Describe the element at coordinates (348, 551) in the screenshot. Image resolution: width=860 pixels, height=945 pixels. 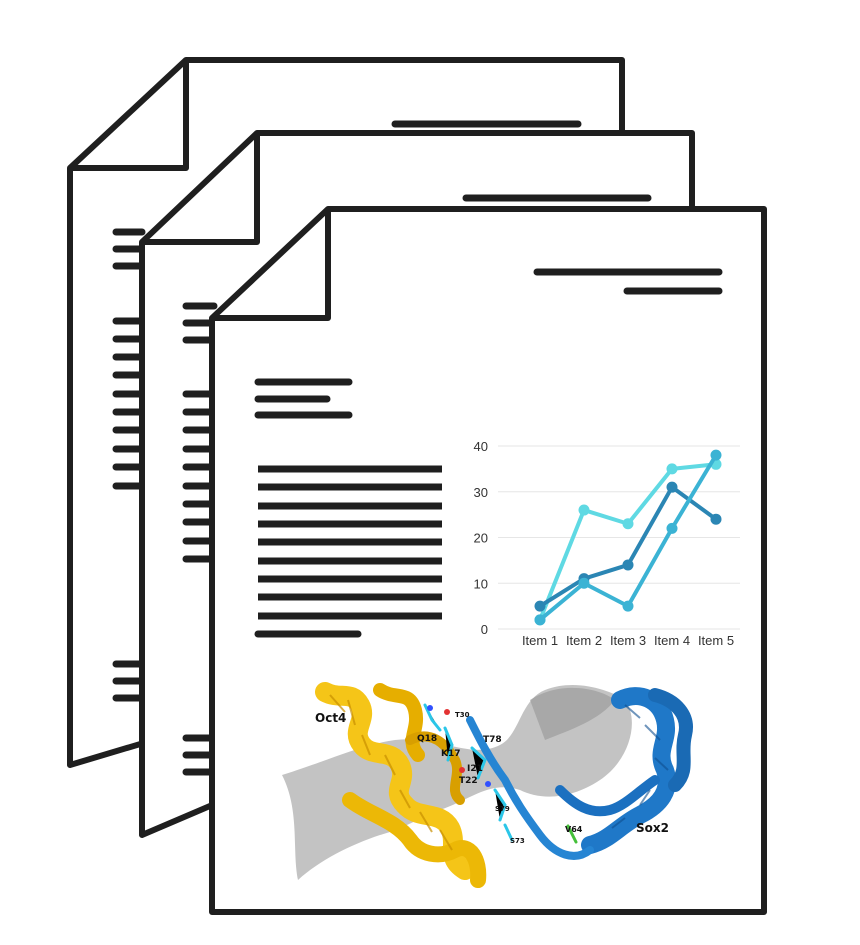
I see `body-text-lines` at that location.